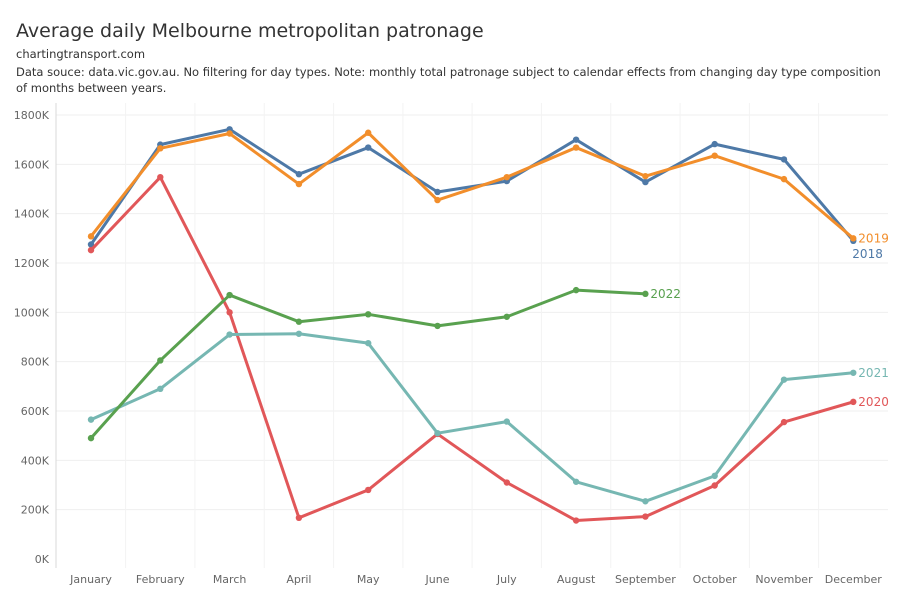 The height and width of the screenshot is (600, 900). Describe the element at coordinates (42, 559) in the screenshot. I see `y-tick-label: 0K` at that location.